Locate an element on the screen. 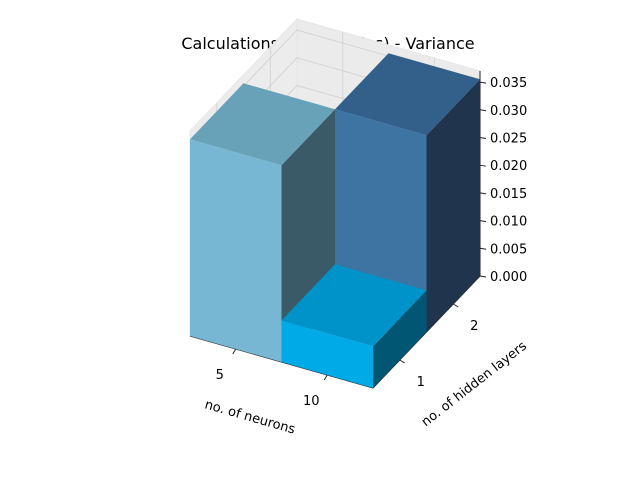  z-tick-label: 0.035 is located at coordinates (508, 83).